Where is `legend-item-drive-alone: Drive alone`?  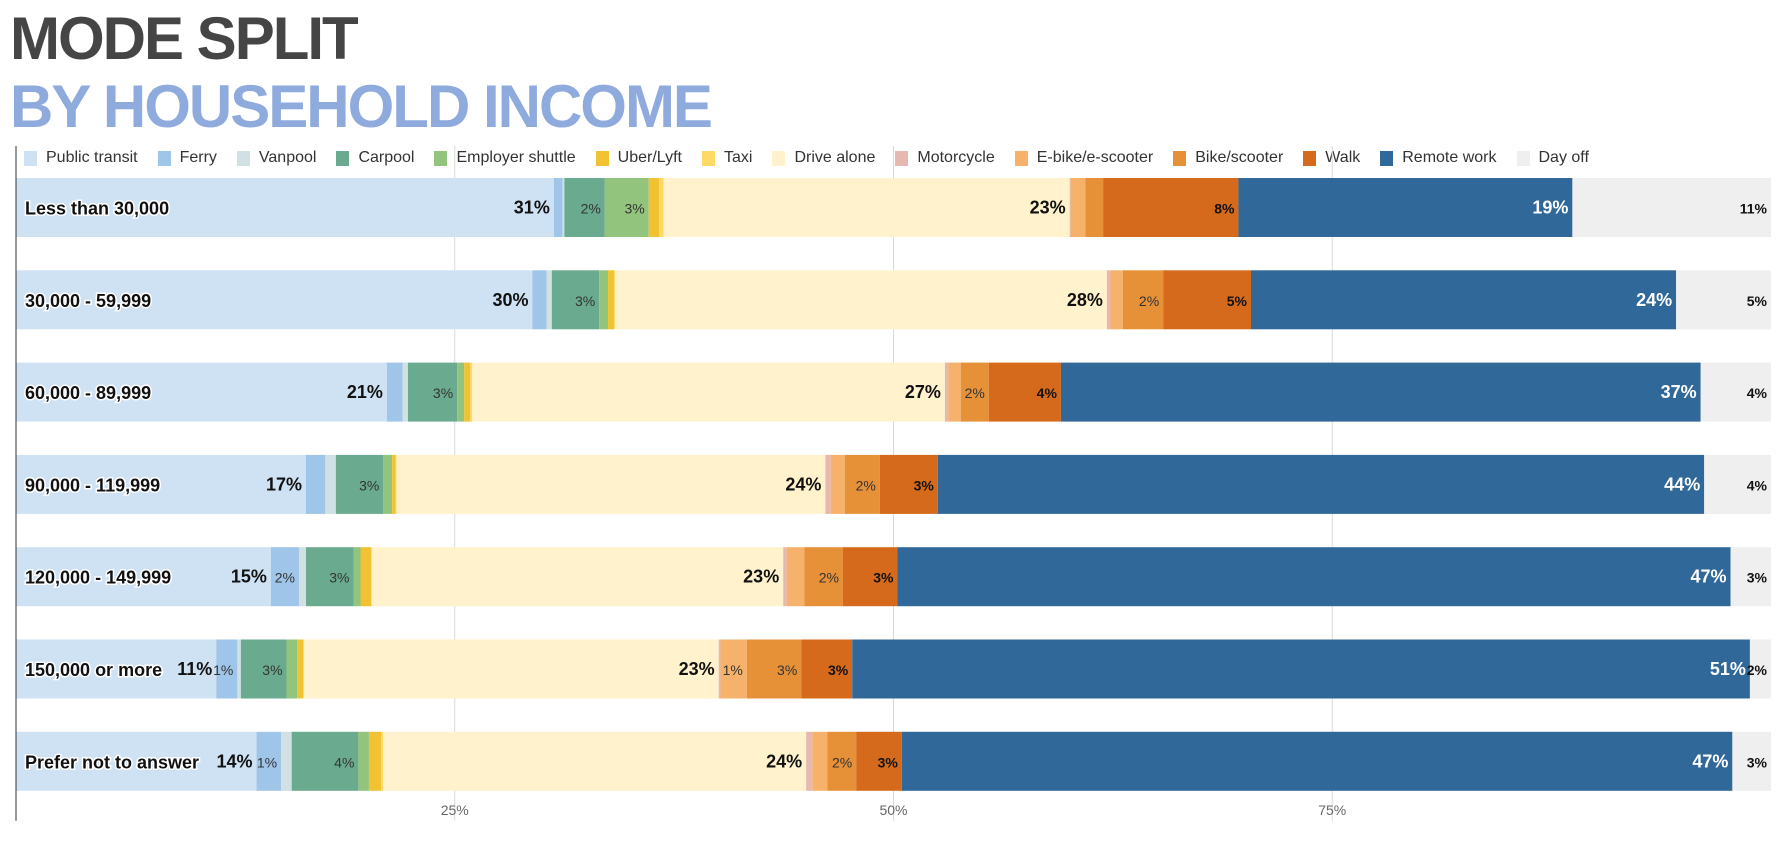 legend-item-drive-alone: Drive alone is located at coordinates (823, 158).